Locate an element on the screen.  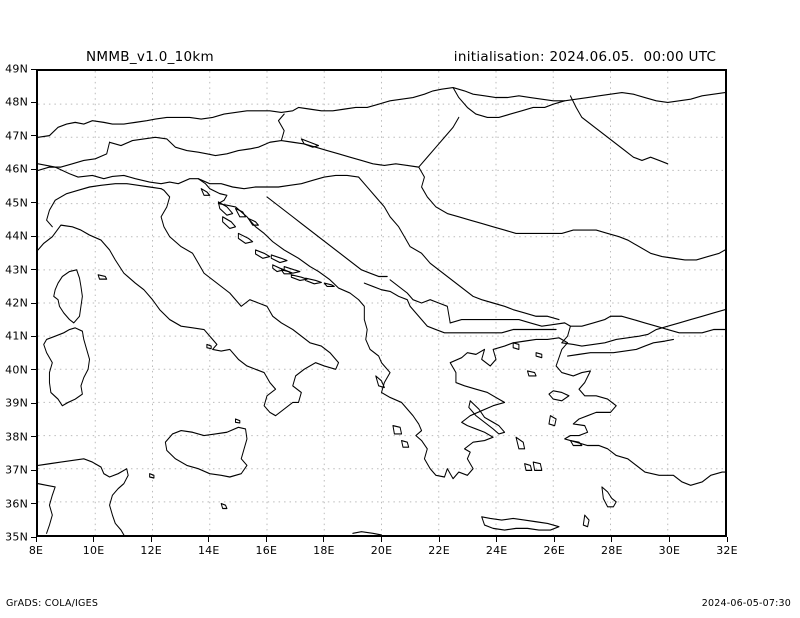
y-axis-label: 47N is located at coordinates (16, 136).